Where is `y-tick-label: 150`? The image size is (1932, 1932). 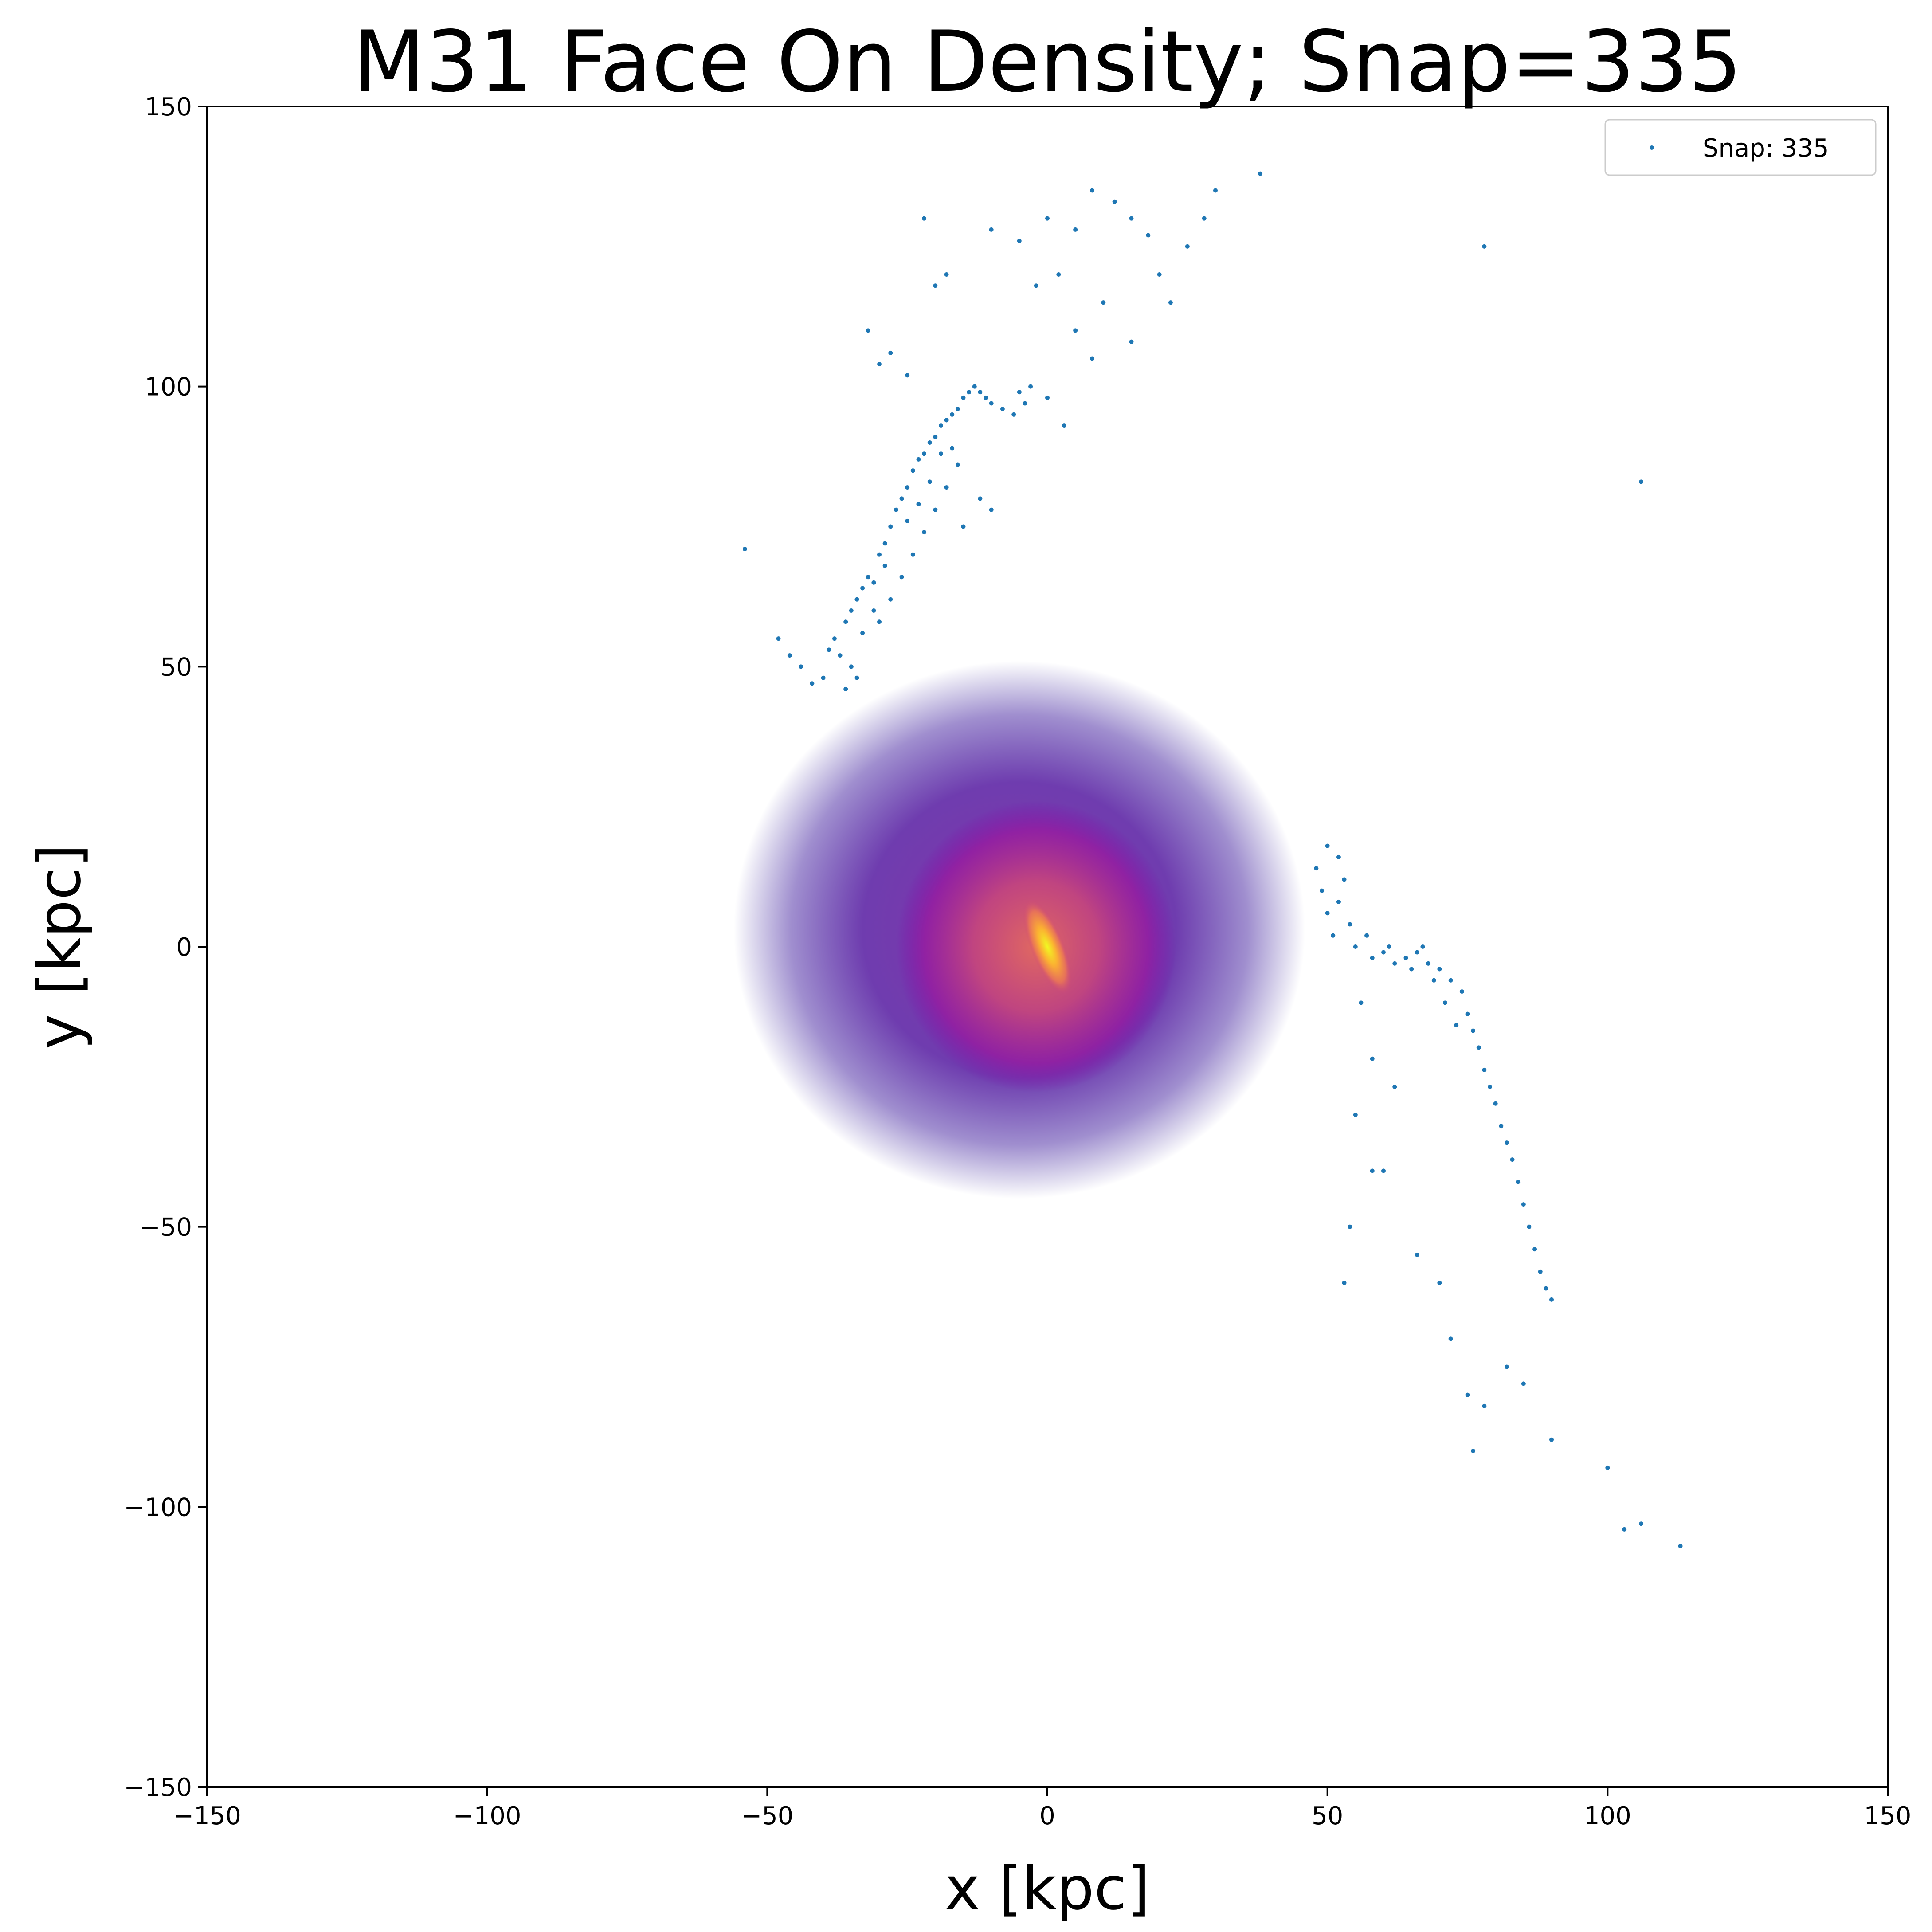
y-tick-label: 150 is located at coordinates (168, 107).